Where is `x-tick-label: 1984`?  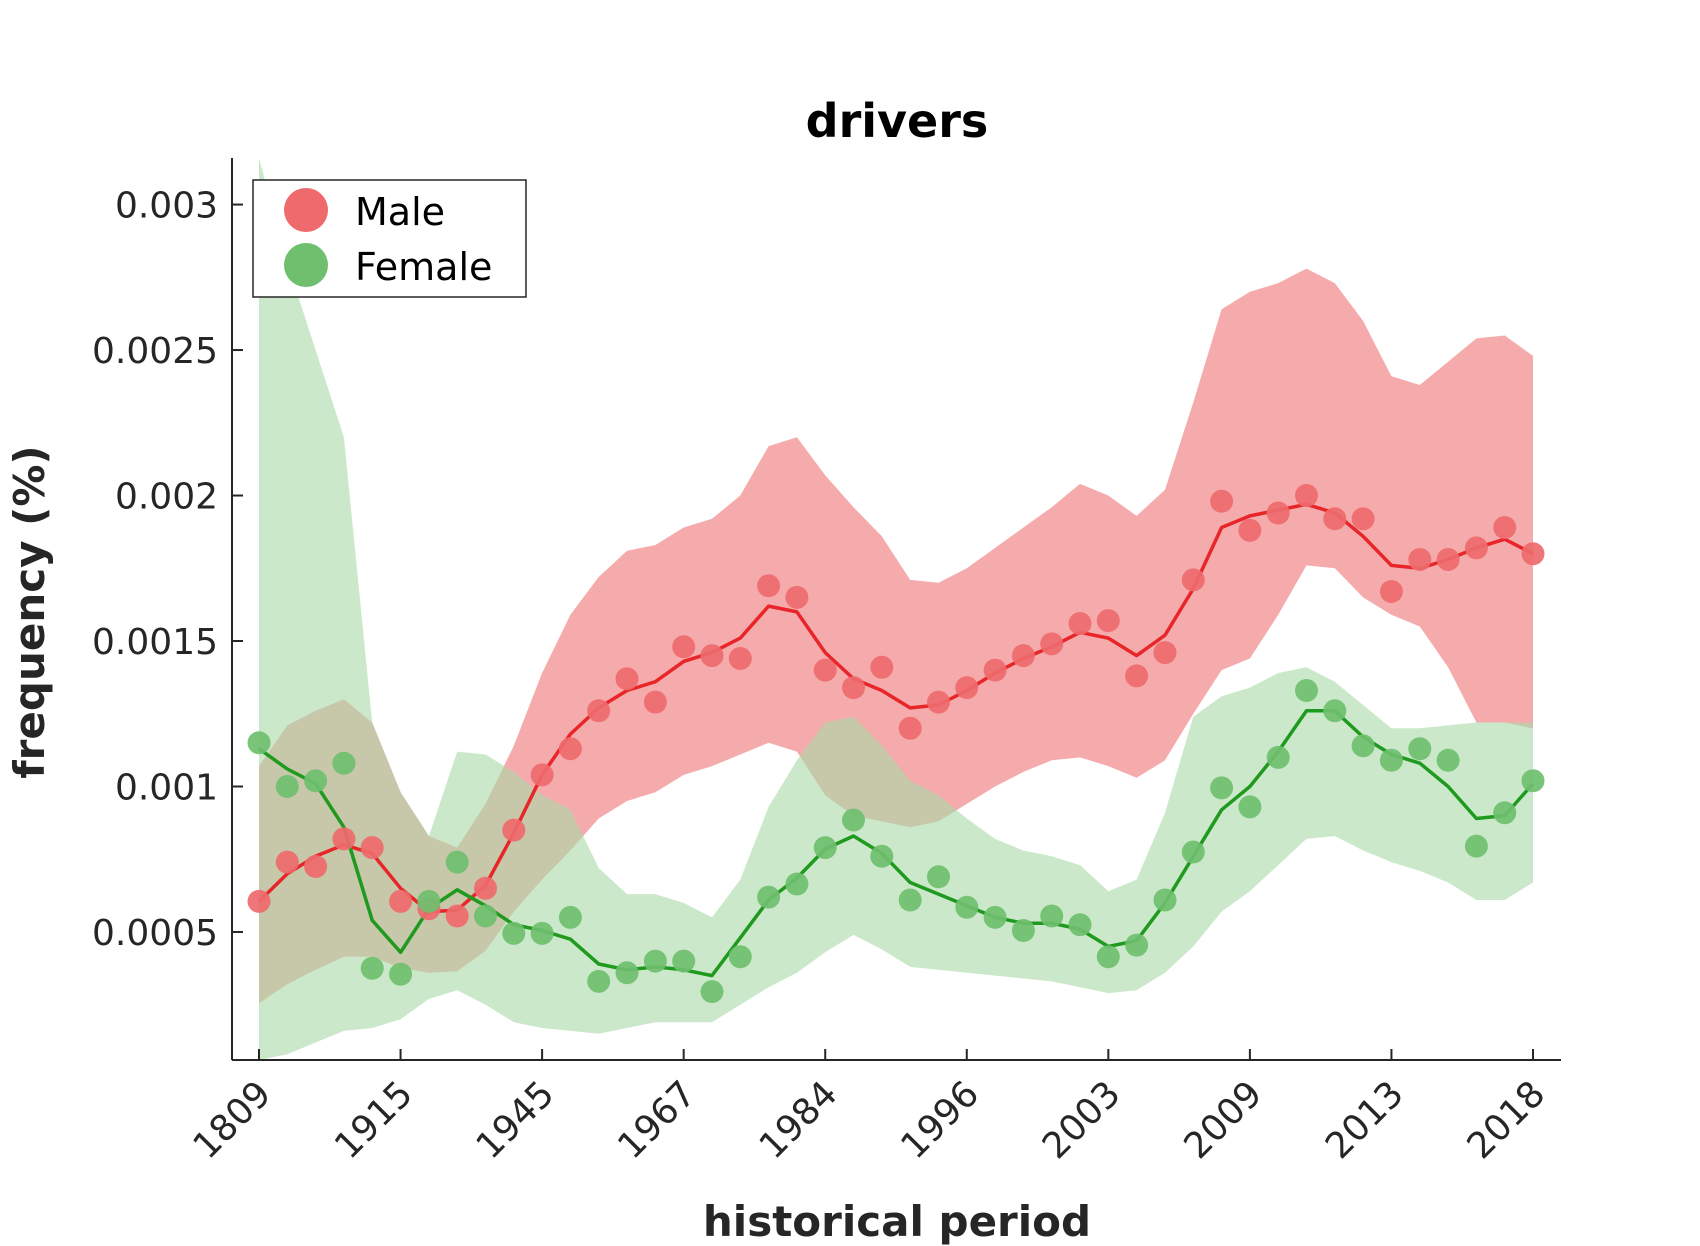
x-tick-label: 1984 is located at coordinates (799, 1120).